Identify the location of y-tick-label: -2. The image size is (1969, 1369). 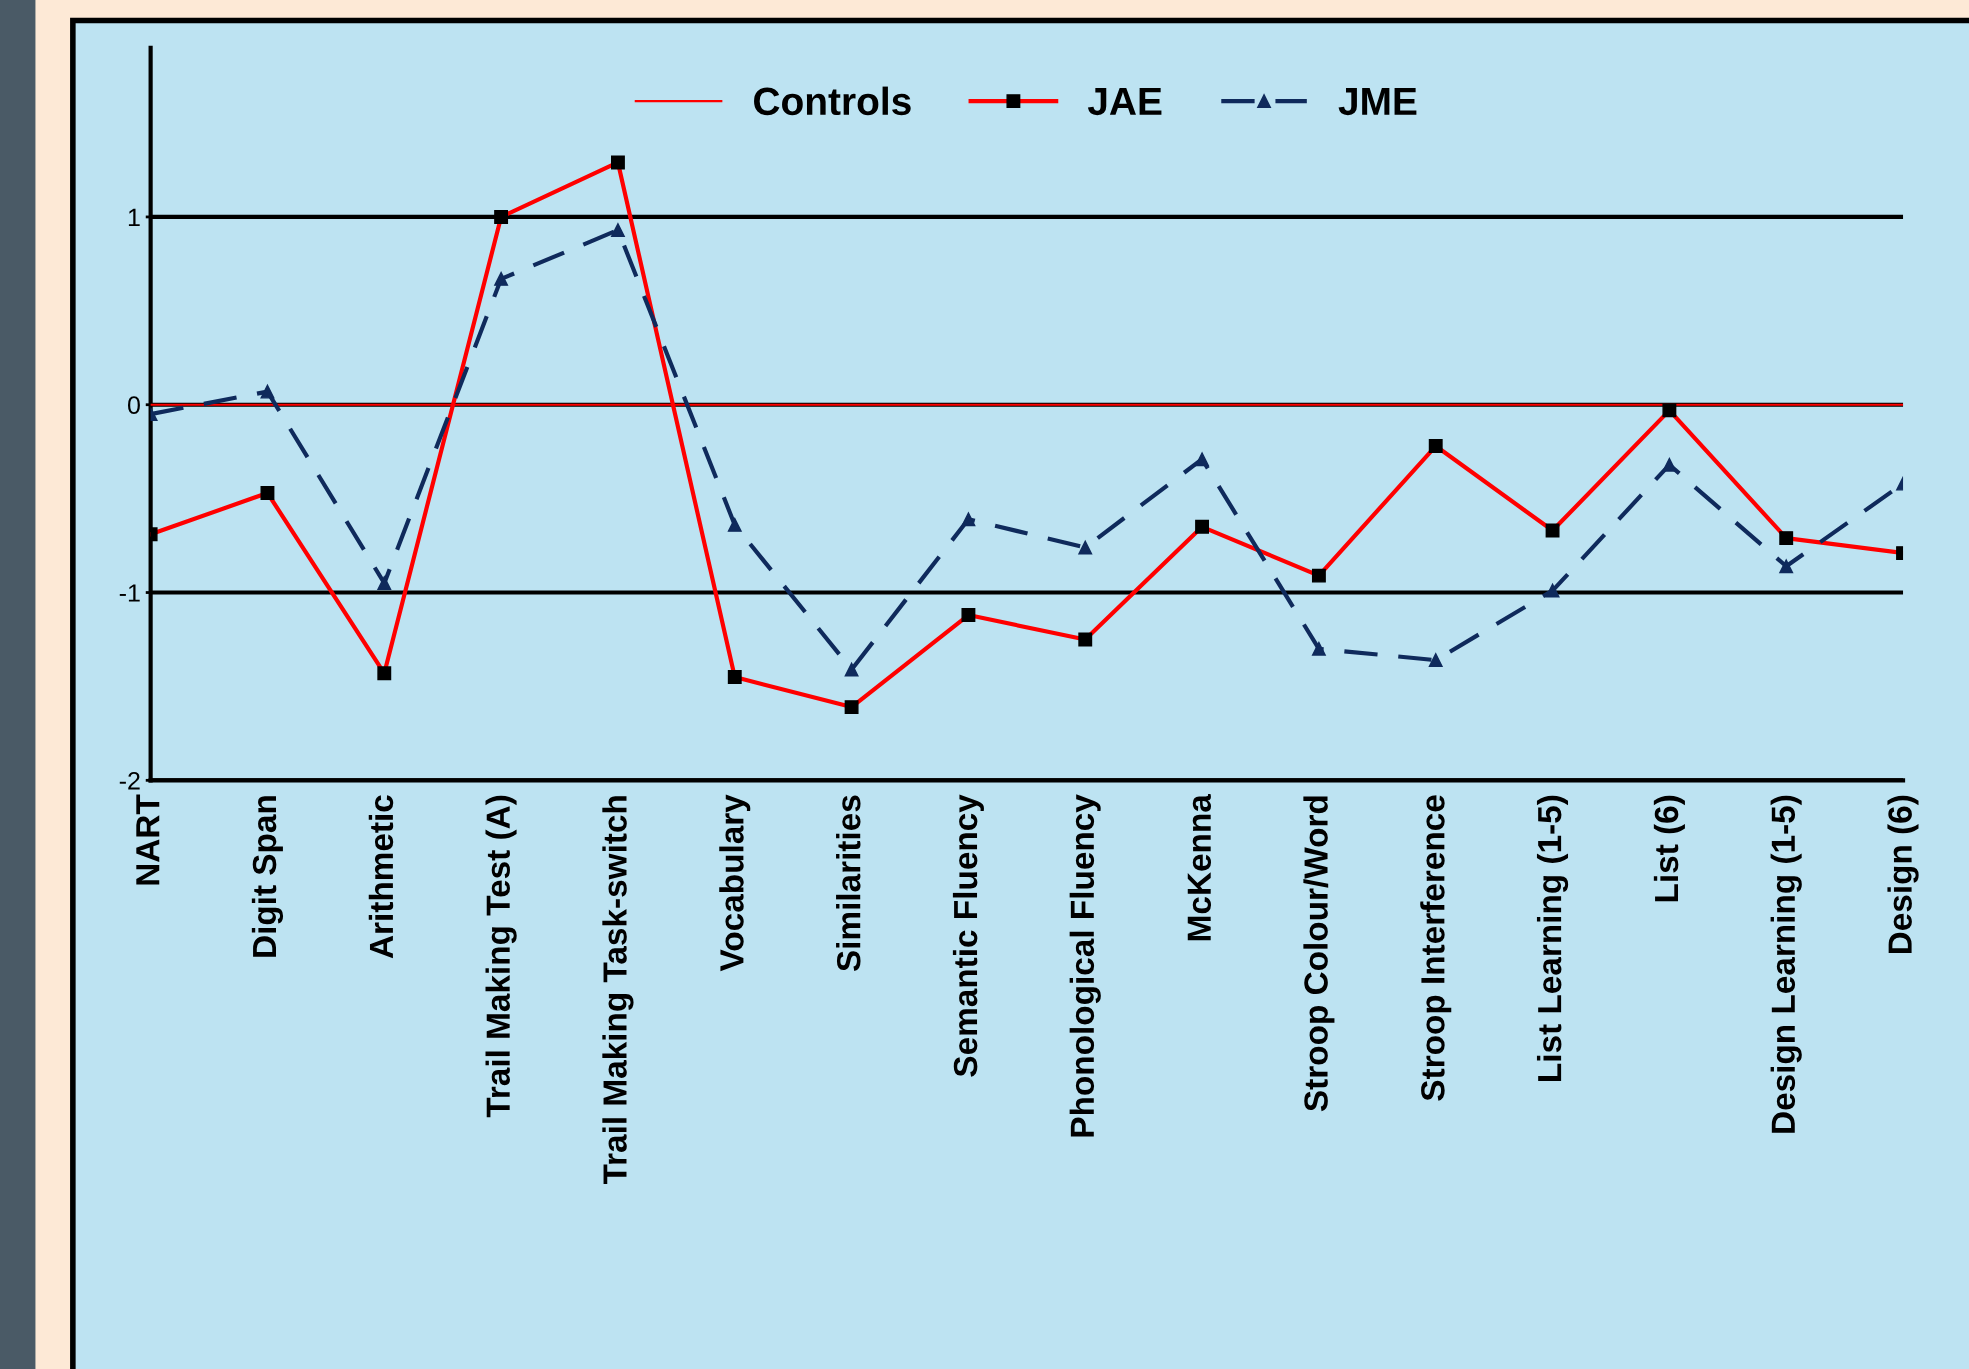
(129, 780).